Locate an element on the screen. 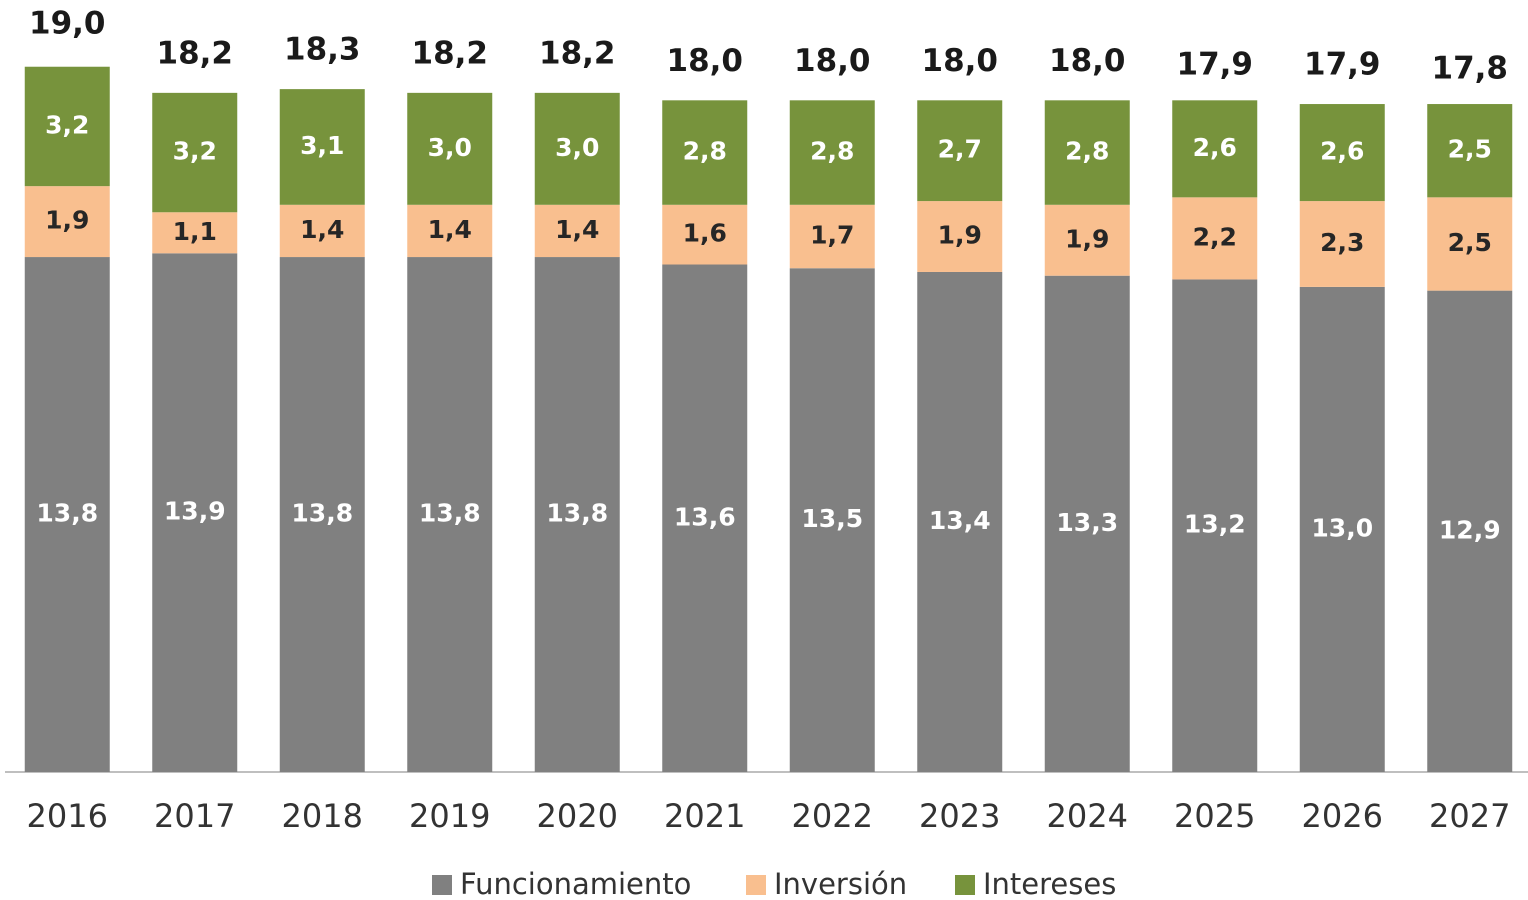  value-label: 2,7 is located at coordinates (960, 149).